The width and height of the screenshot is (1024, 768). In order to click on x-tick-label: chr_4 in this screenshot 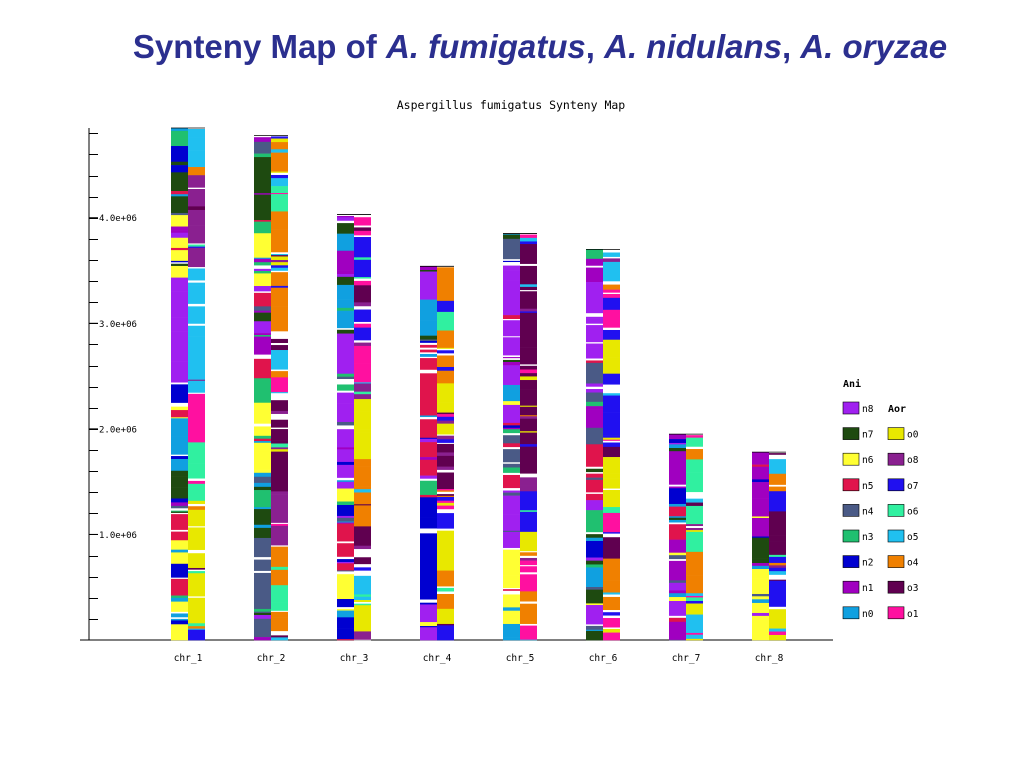, I will do `click(437, 658)`.